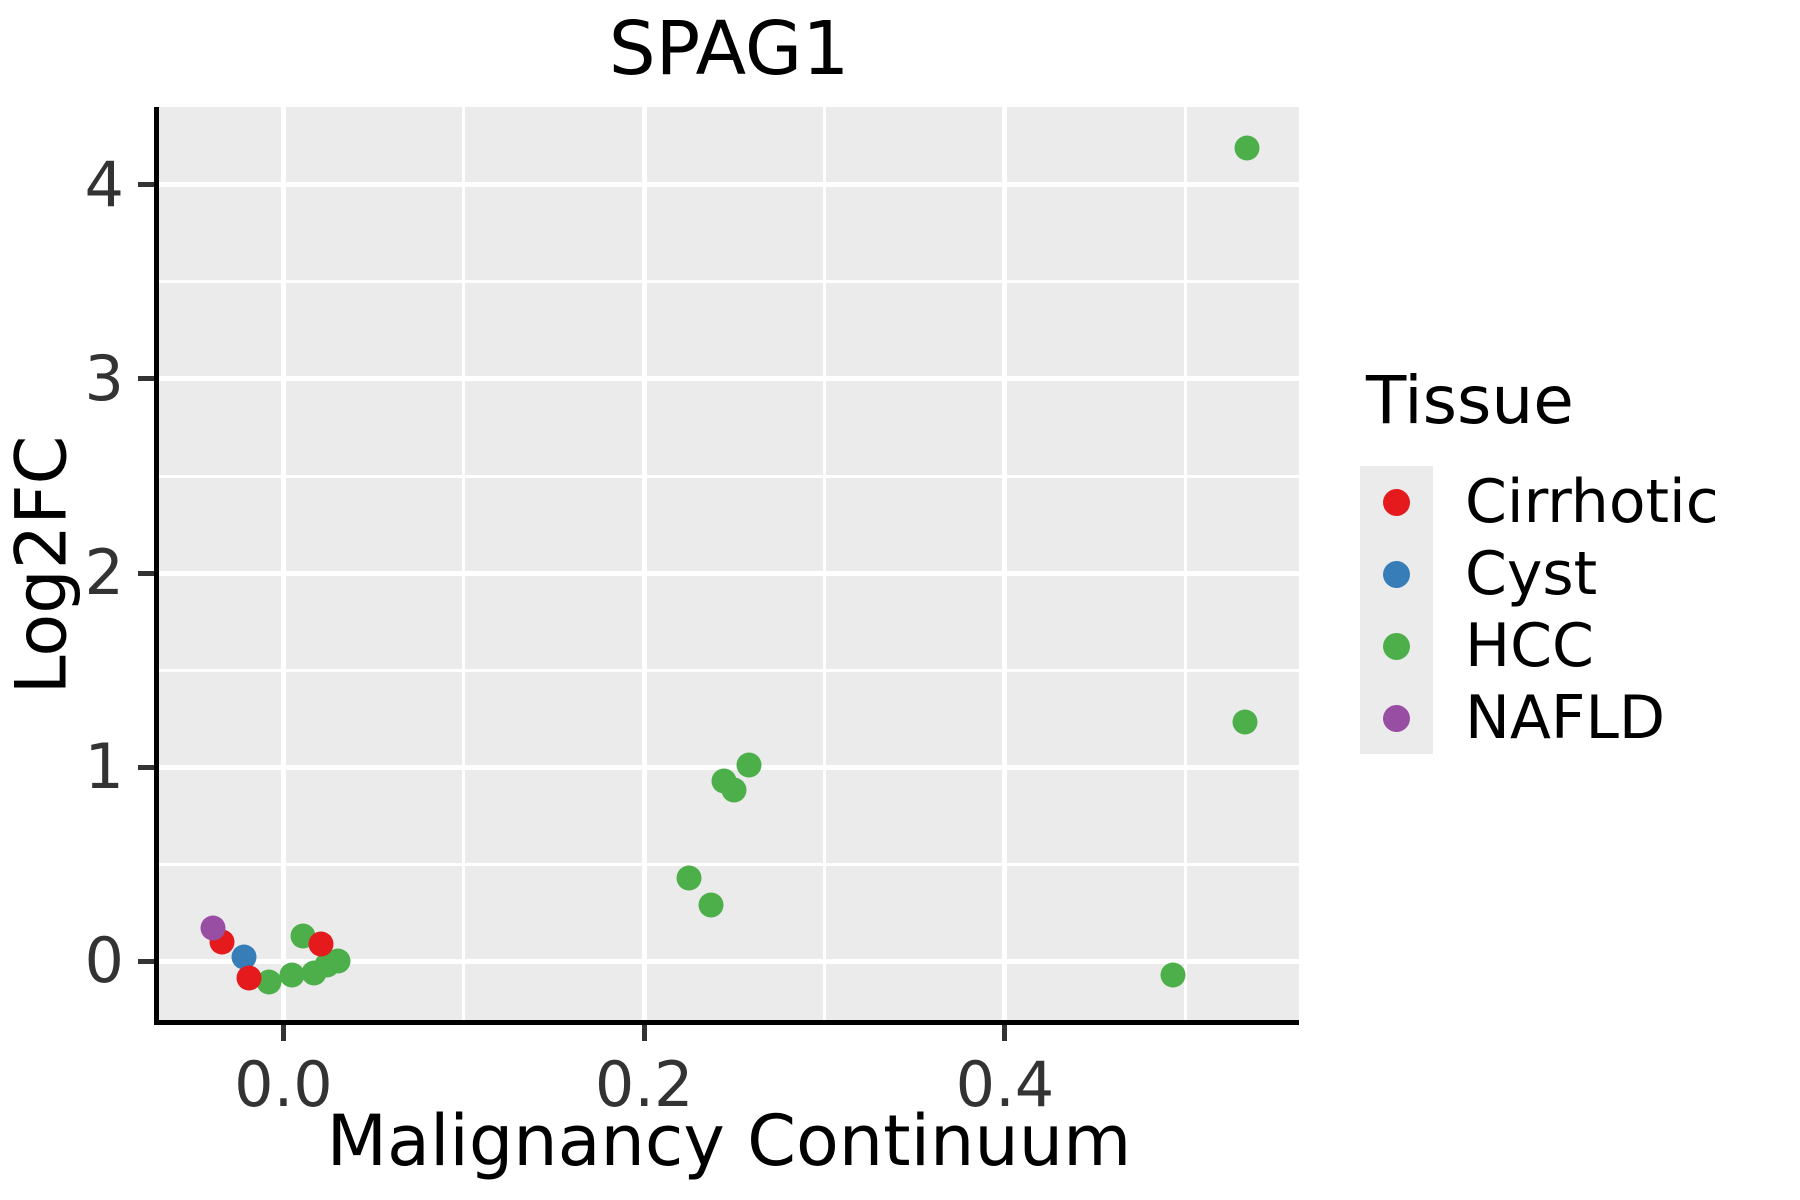  Describe the element at coordinates (644, 1084) in the screenshot. I see `x-tick-label: 0.2` at that location.